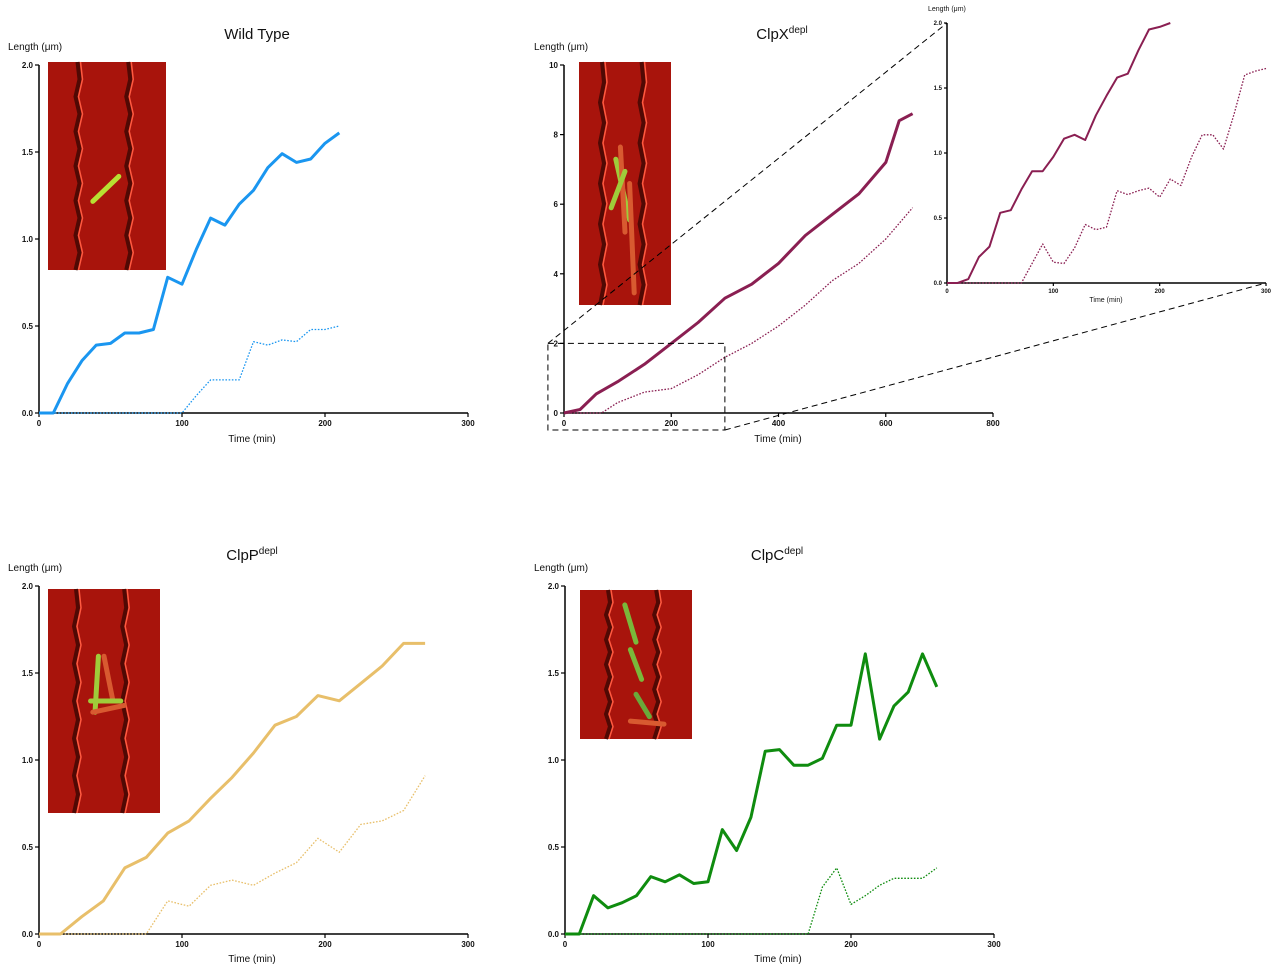 This screenshot has height=966, width=1274. Describe the element at coordinates (554, 847) in the screenshot. I see `clpc-y-tick-label: 0.5` at that location.